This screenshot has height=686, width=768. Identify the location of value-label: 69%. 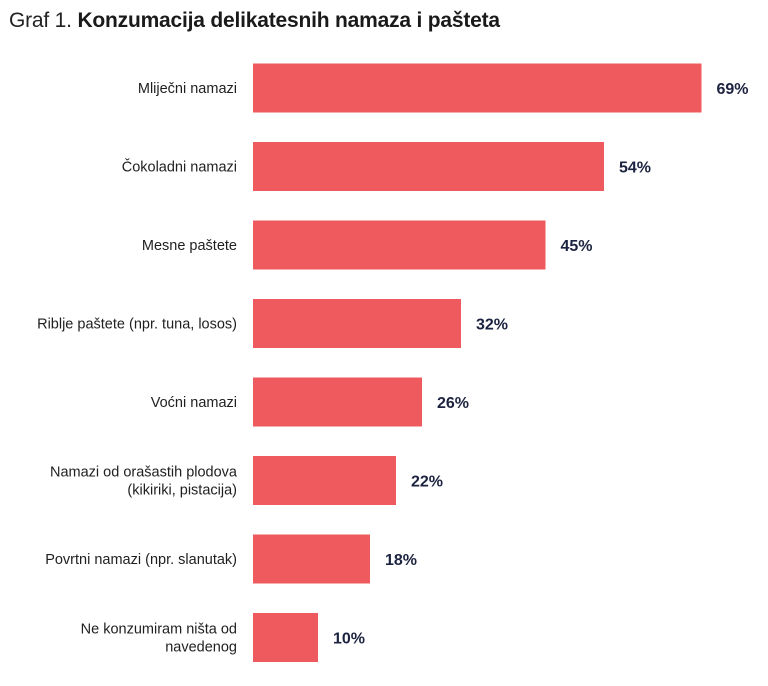
(733, 89).